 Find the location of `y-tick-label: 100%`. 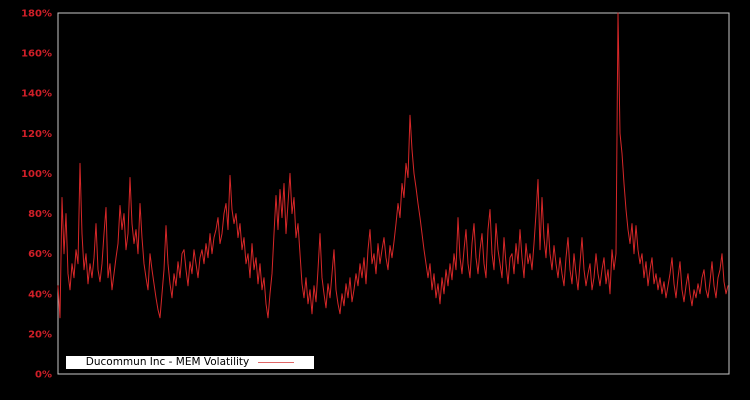

y-tick-label: 100% is located at coordinates (36, 174).